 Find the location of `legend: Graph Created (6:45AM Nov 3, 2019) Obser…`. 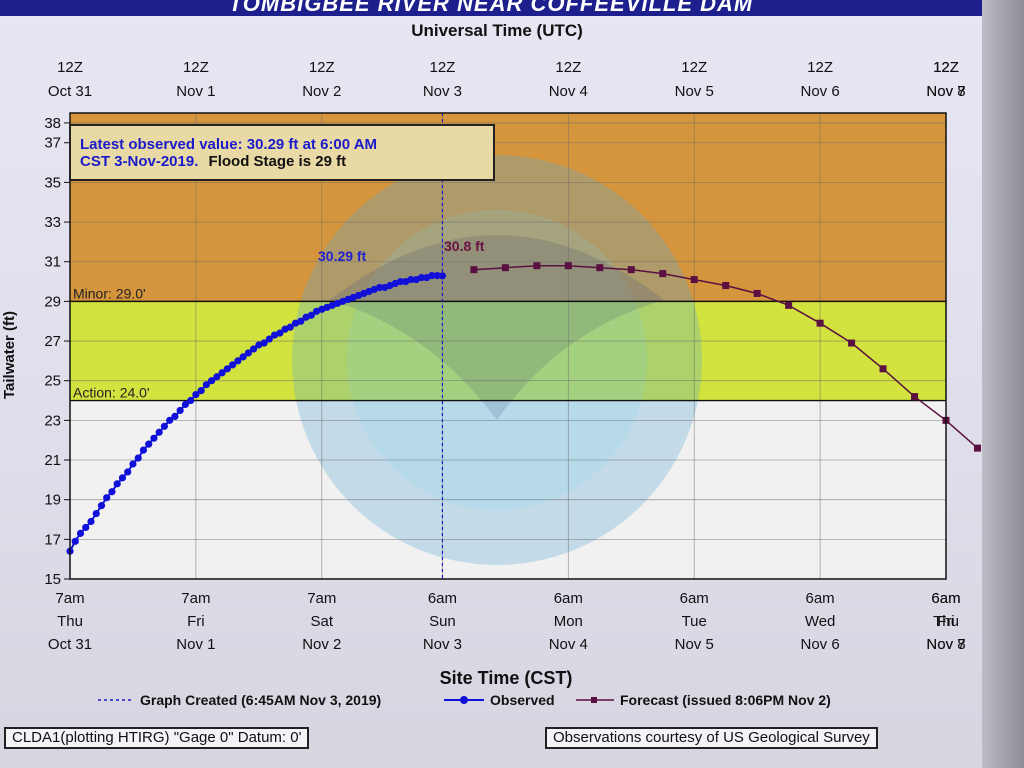

legend: Graph Created (6:45AM Nov 3, 2019) Obser… is located at coordinates (464, 700).